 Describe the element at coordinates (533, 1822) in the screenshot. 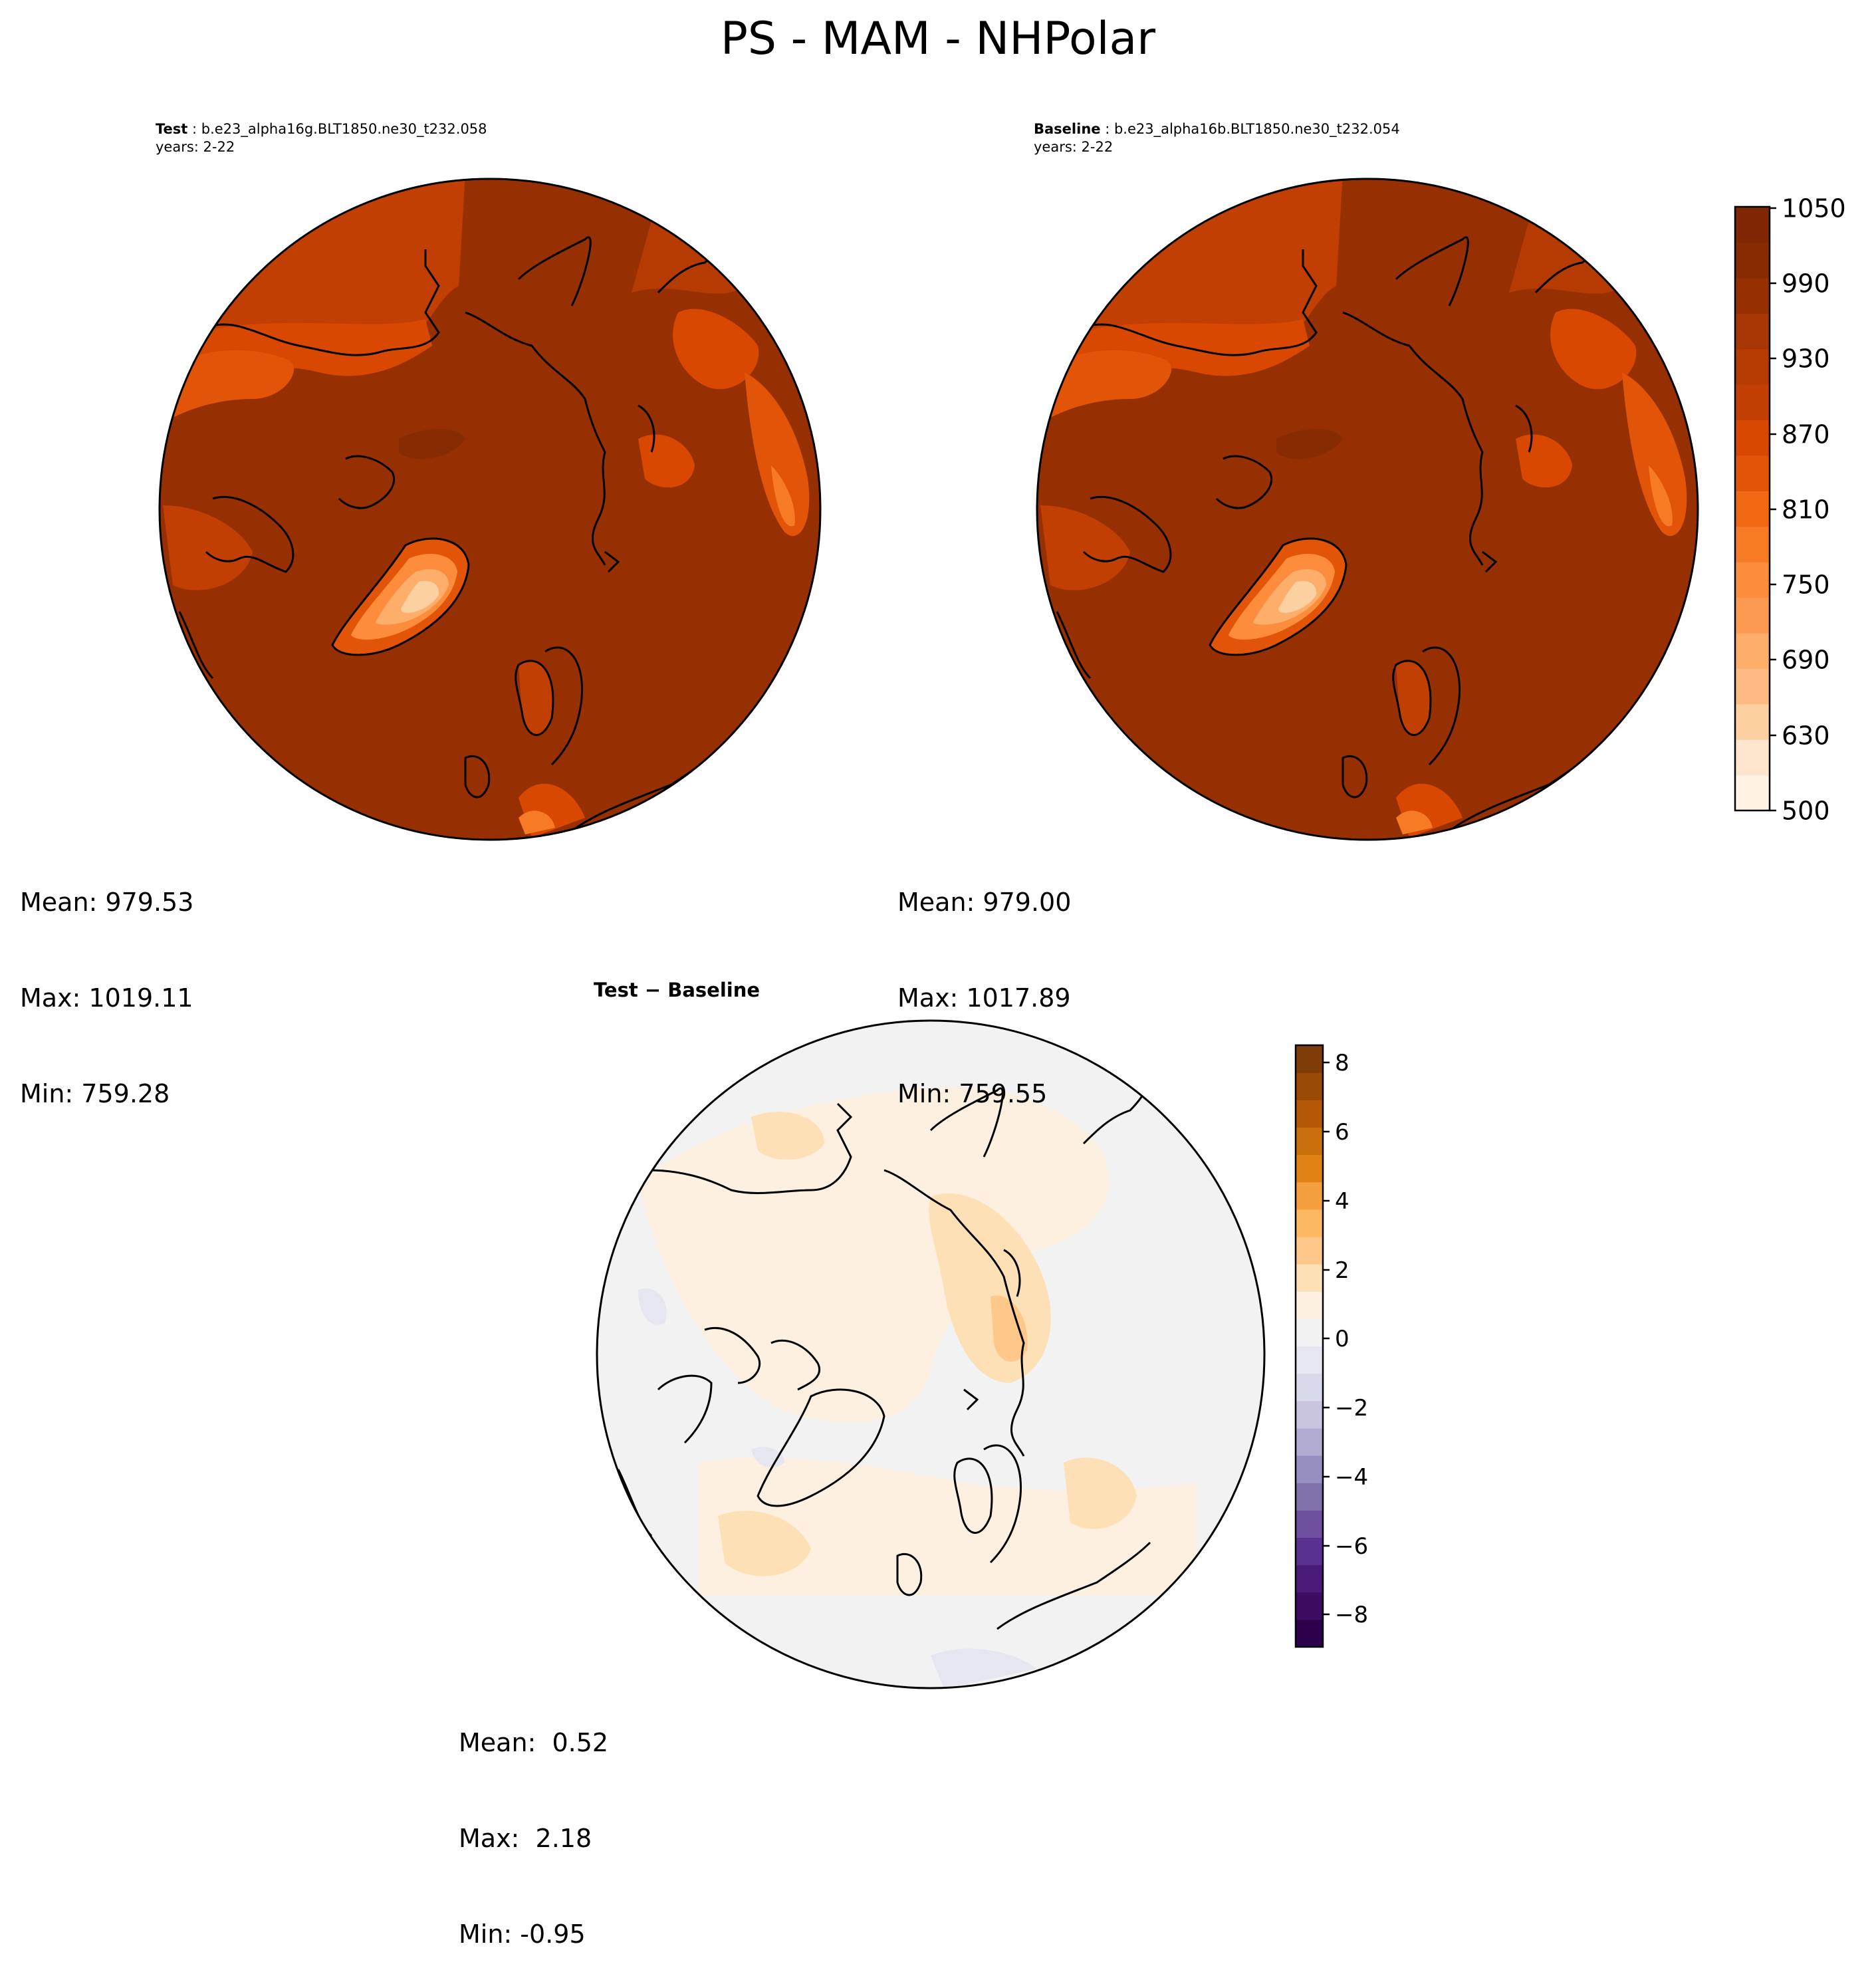

I see `difference-stats: Mean: 0.52 Max: 2.18 Min: -0.95` at that location.